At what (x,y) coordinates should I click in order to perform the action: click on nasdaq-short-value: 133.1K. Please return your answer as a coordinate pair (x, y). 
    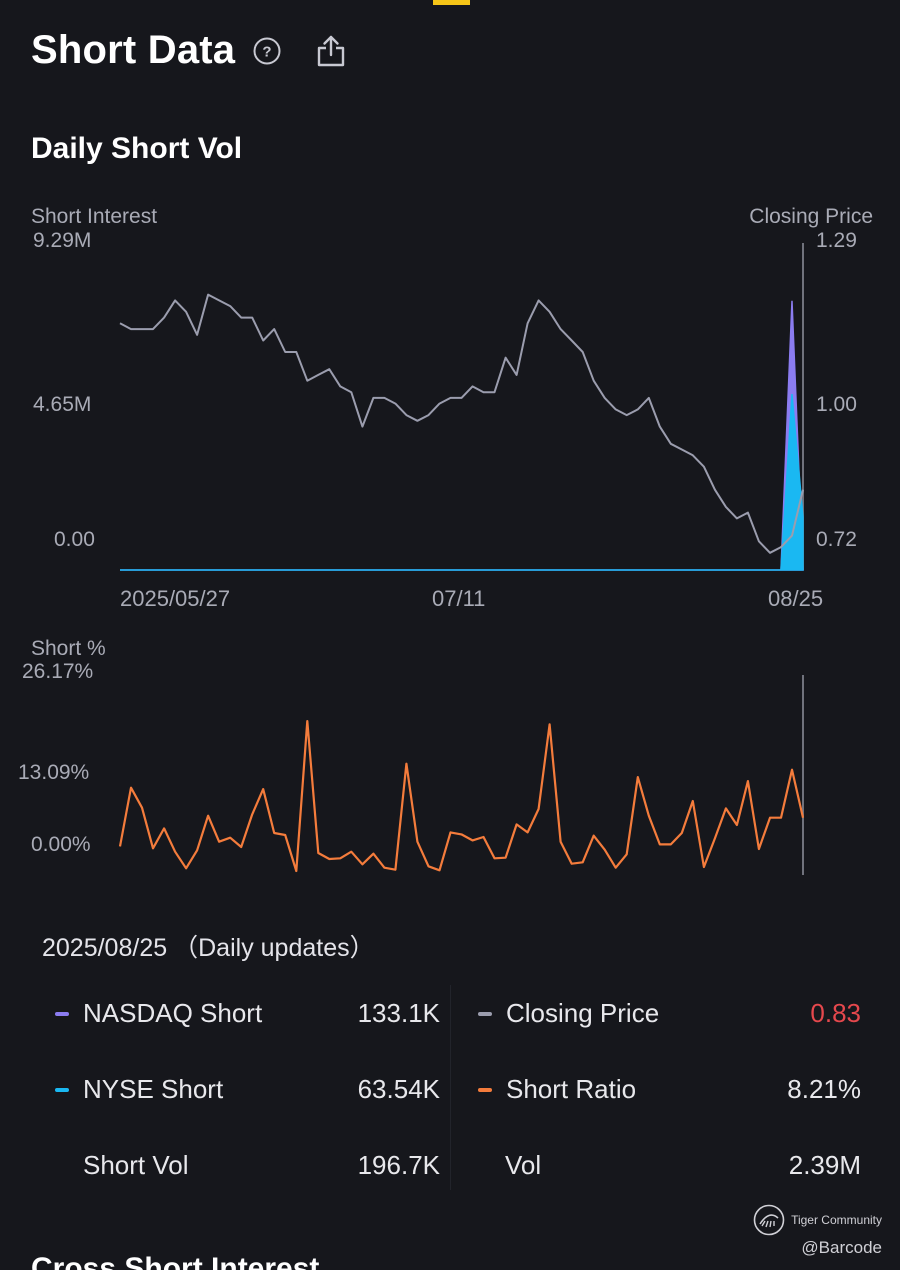
    Looking at the image, I should click on (398, 1013).